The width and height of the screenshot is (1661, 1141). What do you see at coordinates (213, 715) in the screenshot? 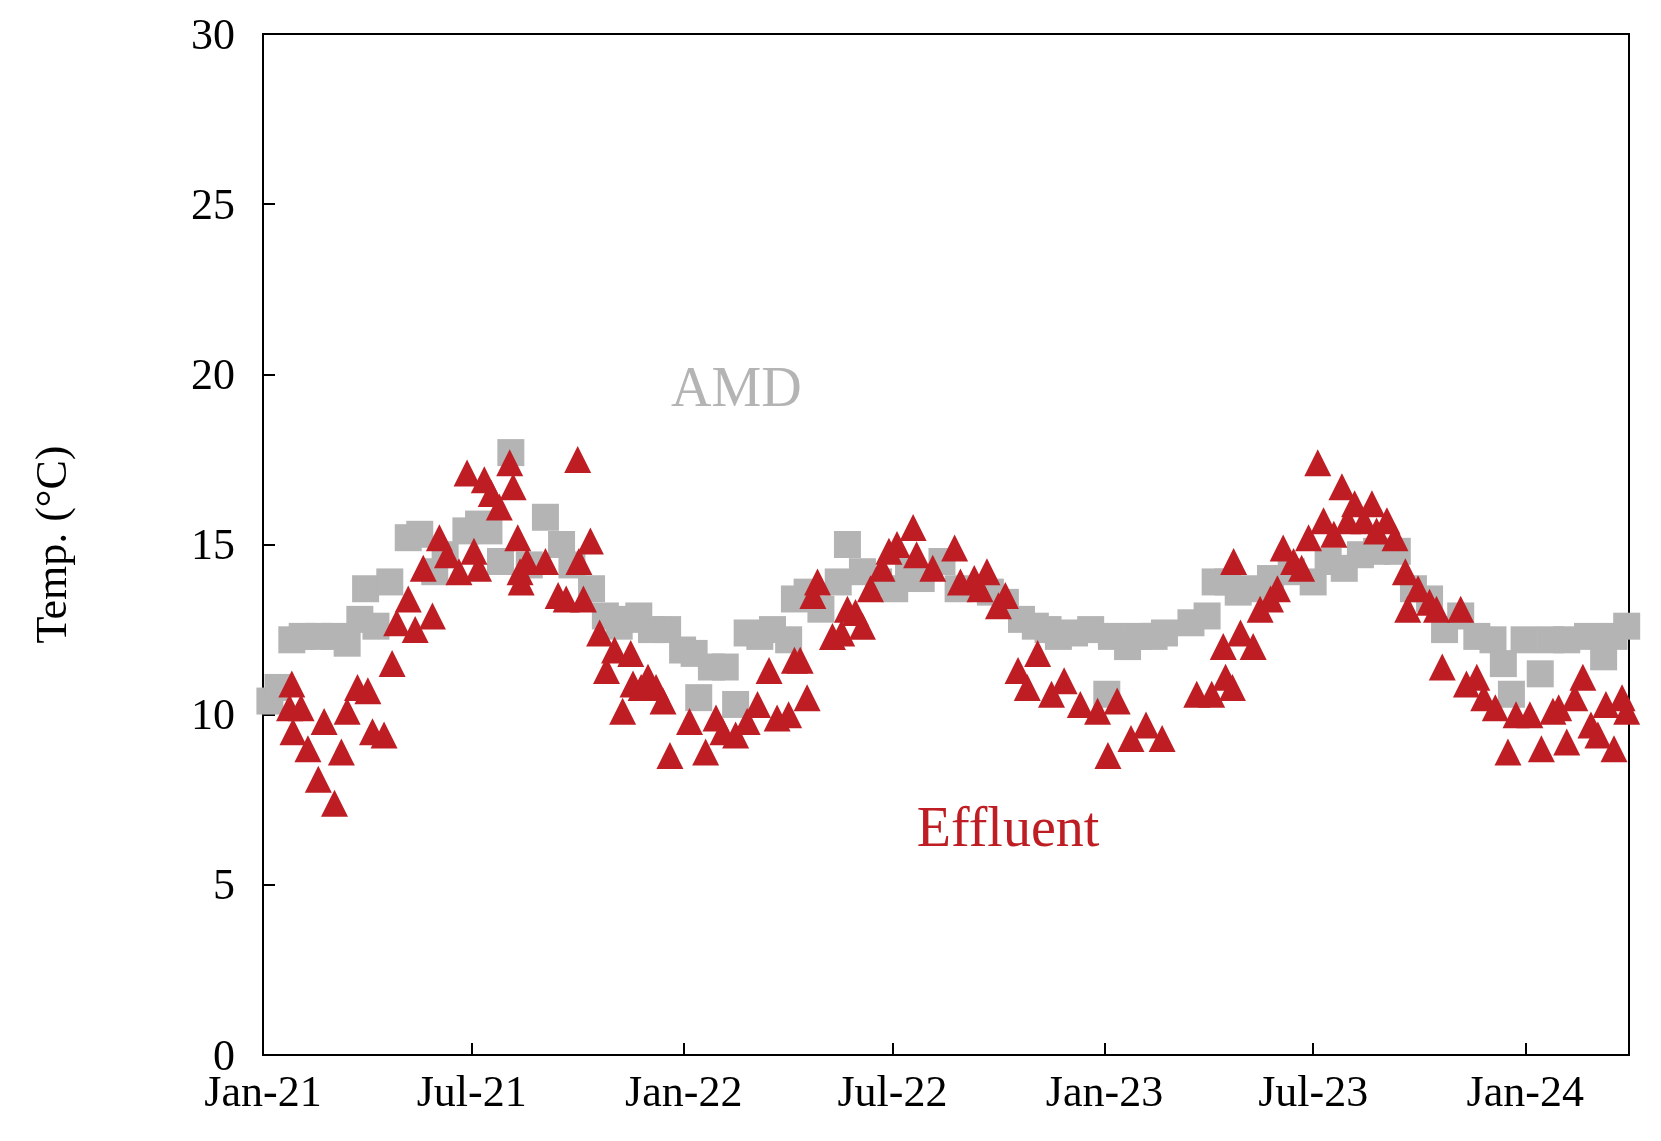
I see `y-tick-label: 10` at bounding box center [213, 715].